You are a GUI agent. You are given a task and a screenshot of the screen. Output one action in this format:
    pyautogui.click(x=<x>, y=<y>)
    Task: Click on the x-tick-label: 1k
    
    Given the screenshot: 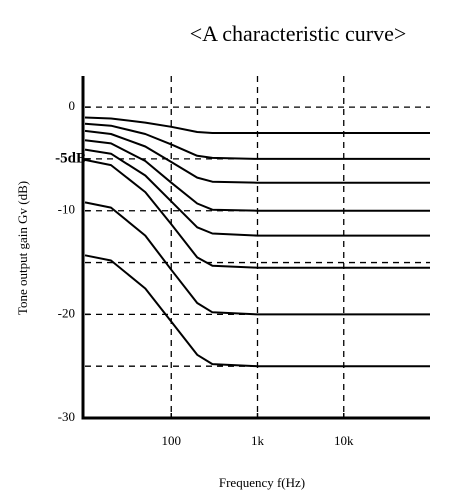 What is the action you would take?
    pyautogui.click(x=258, y=440)
    